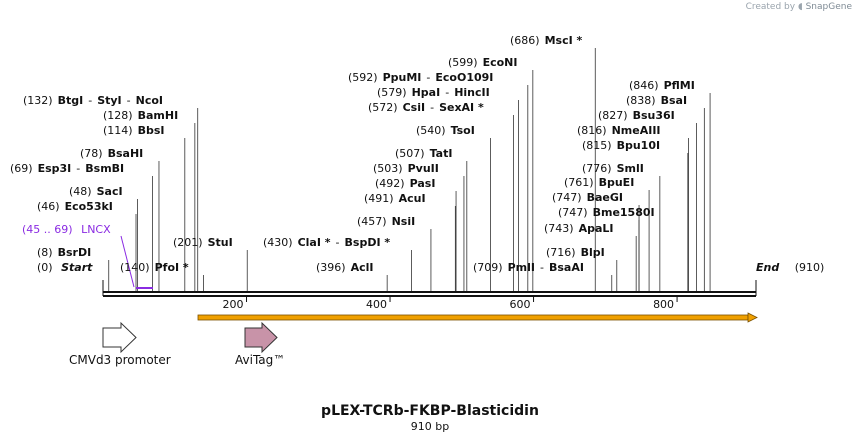  I want to click on site-pos: (776), so click(597, 168).